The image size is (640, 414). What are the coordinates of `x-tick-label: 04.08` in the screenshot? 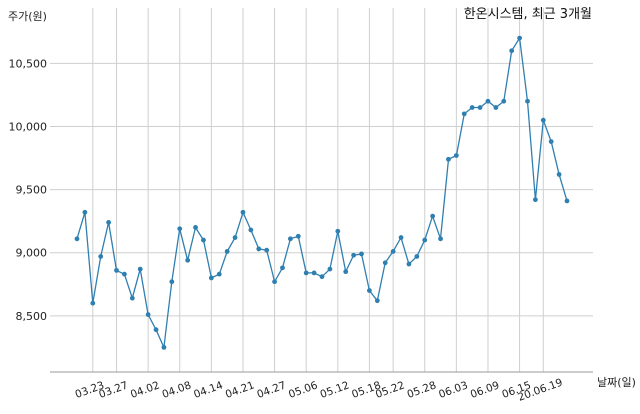 It's located at (177, 390).